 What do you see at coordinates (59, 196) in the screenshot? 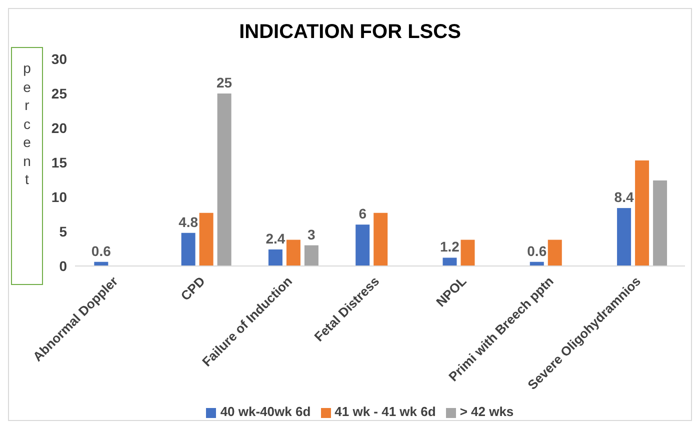
I see `y-tick-label: 10` at bounding box center [59, 196].